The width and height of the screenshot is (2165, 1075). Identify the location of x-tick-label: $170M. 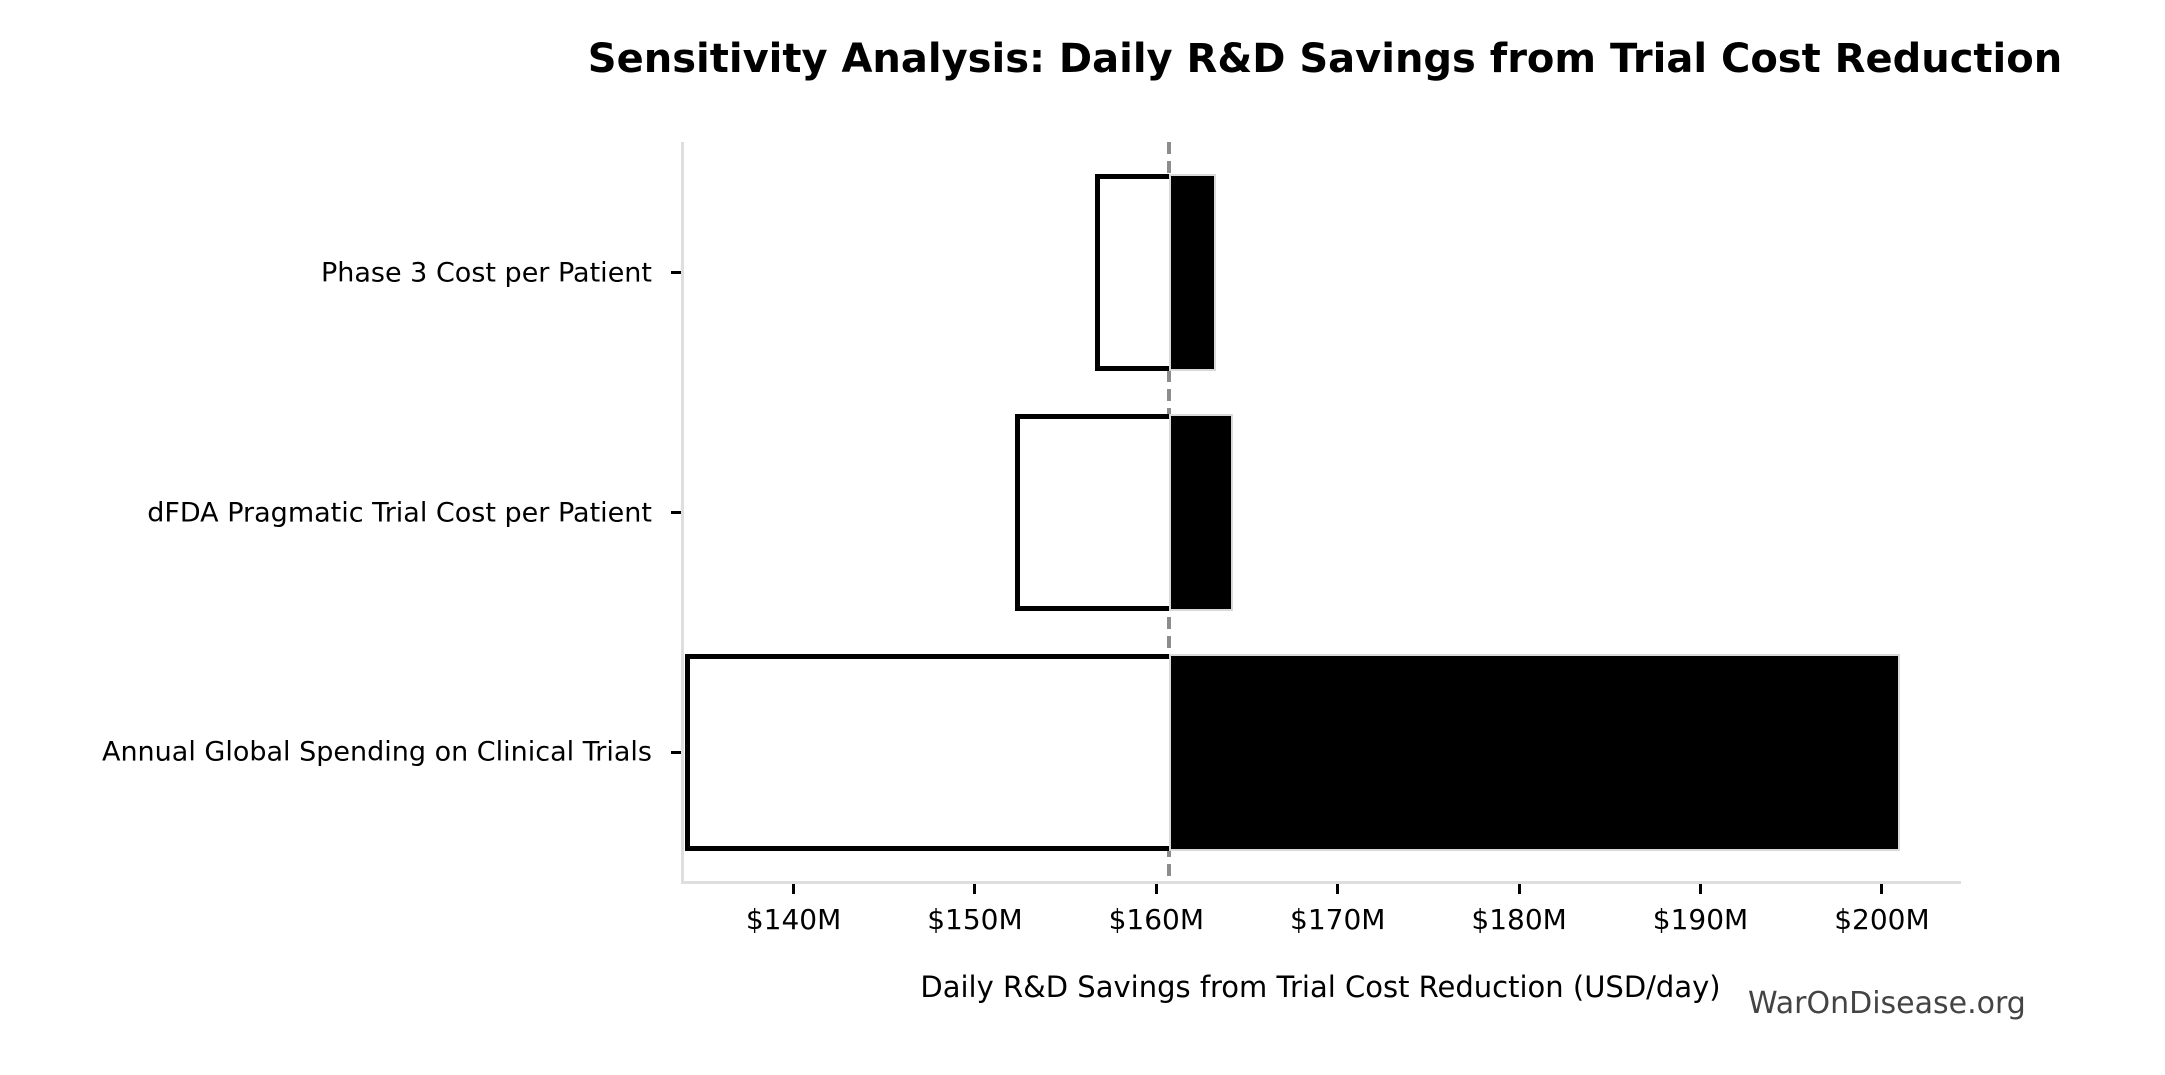
(1338, 919).